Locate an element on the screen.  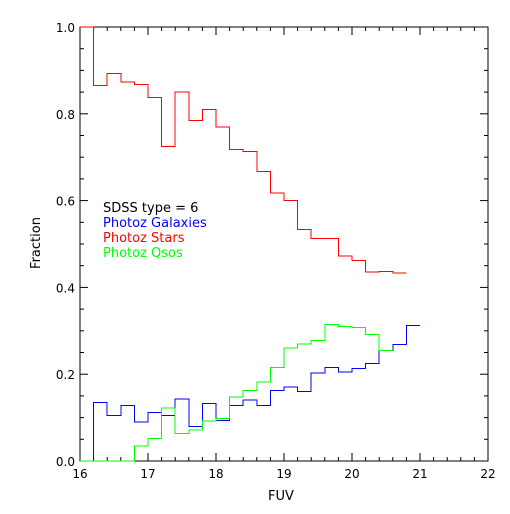
y-tick-label: 1.0 is located at coordinates (65, 28).